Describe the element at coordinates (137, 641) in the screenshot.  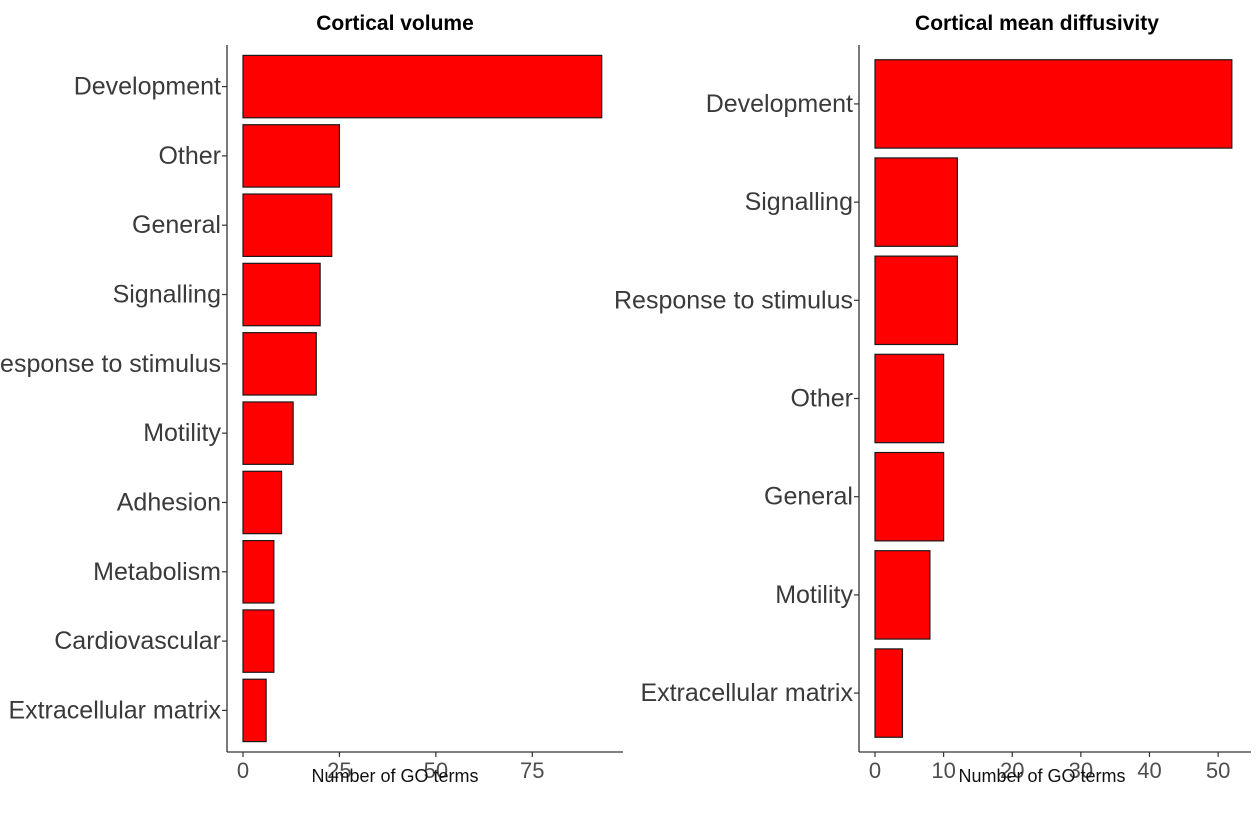
I see `category-label: Cardiovascular` at that location.